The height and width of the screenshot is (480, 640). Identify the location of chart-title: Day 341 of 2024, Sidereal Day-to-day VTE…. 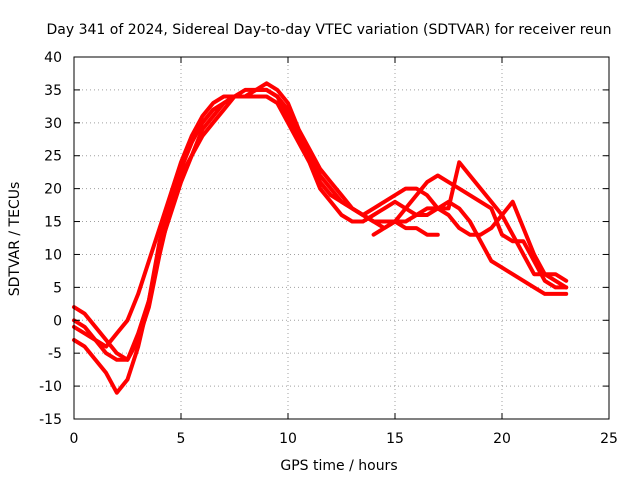
(328, 30).